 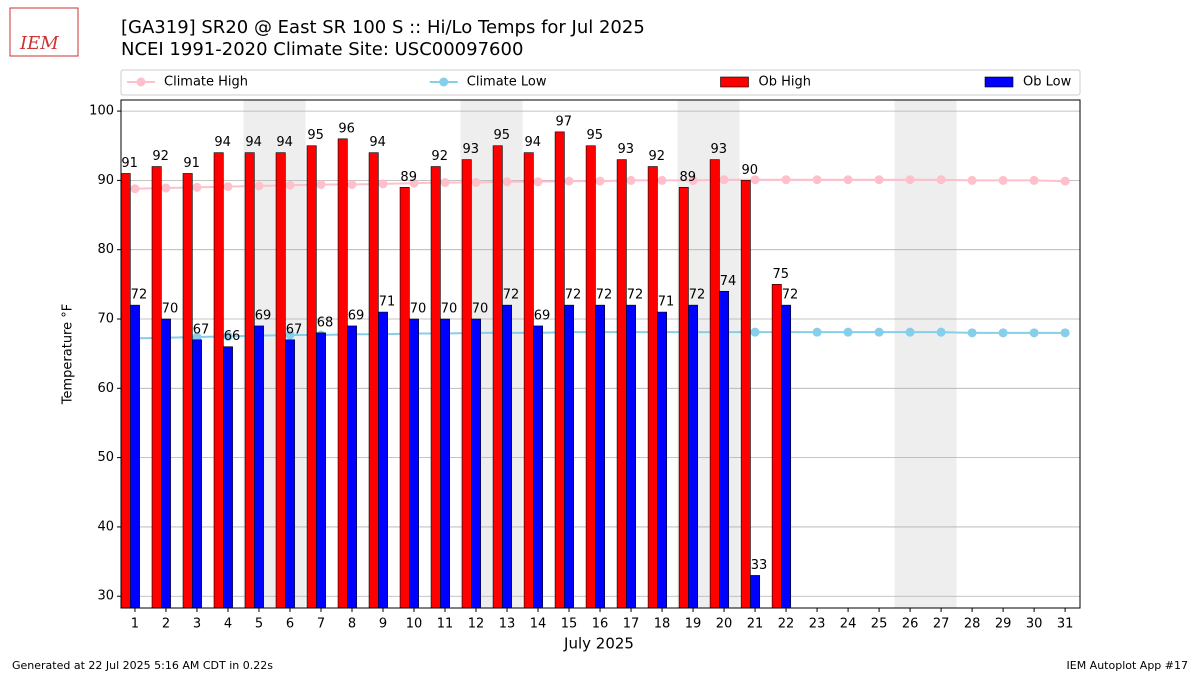 What do you see at coordinates (322, 49) in the screenshot?
I see `chart-subtitle: NCEI 1991-2020 Climate Site: USC00097600` at bounding box center [322, 49].